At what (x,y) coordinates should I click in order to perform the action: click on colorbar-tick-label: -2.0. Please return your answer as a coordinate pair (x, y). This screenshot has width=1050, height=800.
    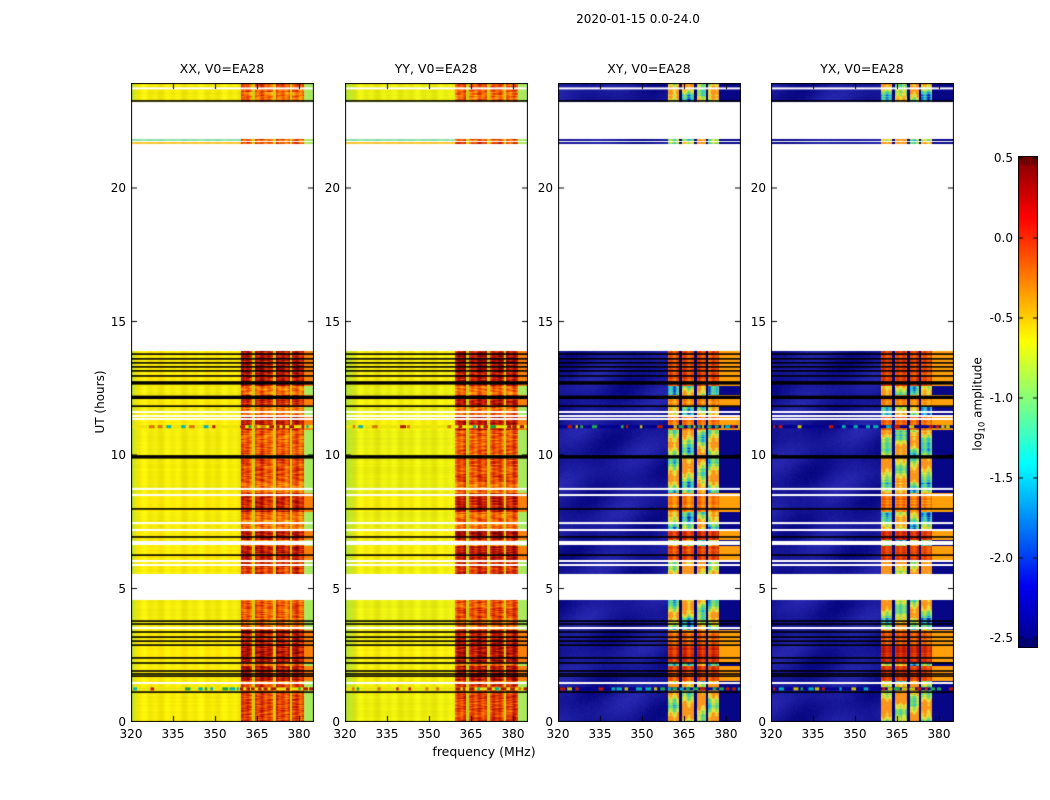
    Looking at the image, I should click on (1001, 558).